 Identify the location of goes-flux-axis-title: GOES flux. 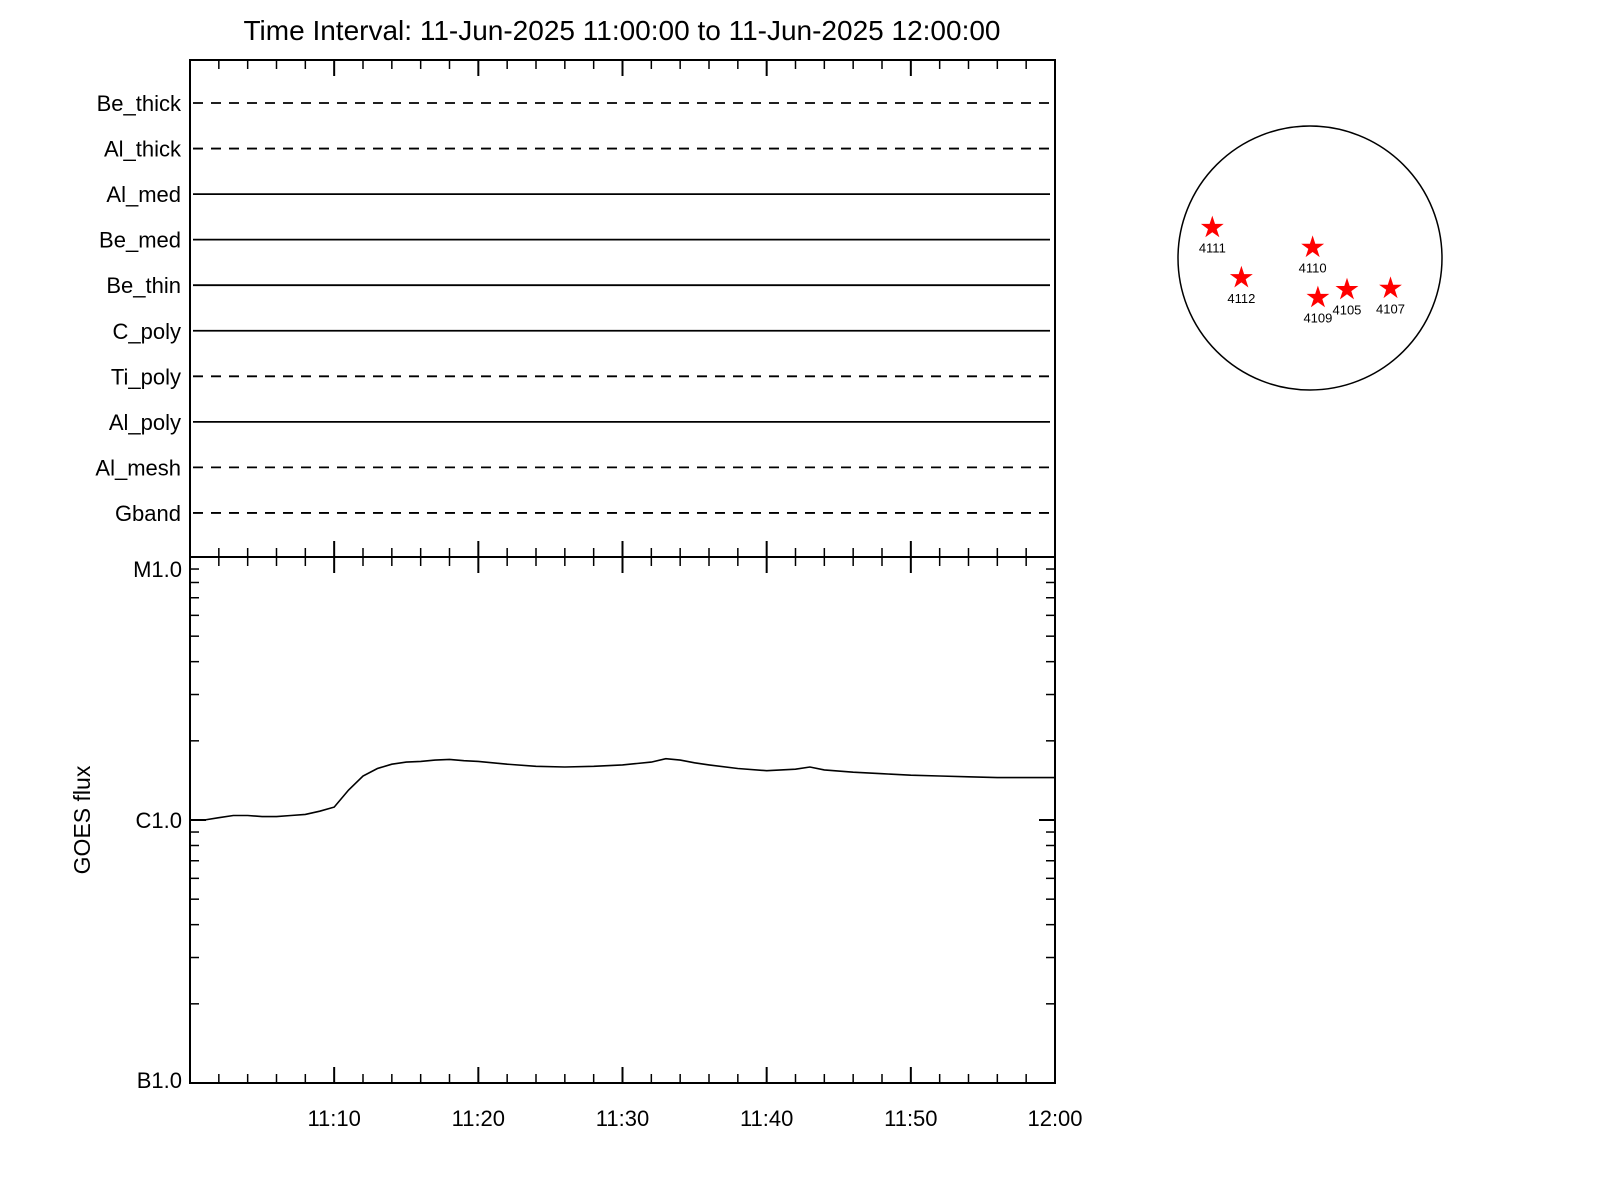
(82, 819).